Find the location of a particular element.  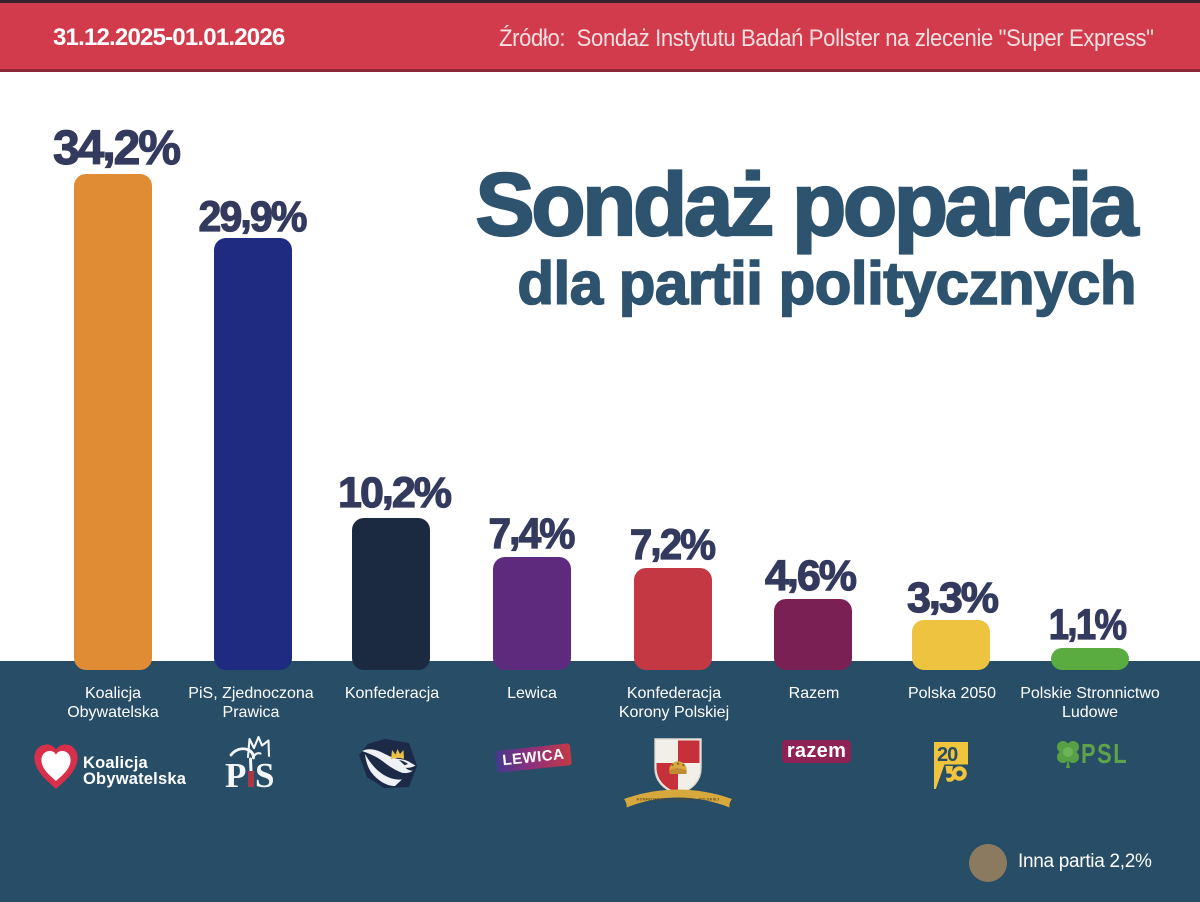

svg-text: S is located at coordinates (264, 774).